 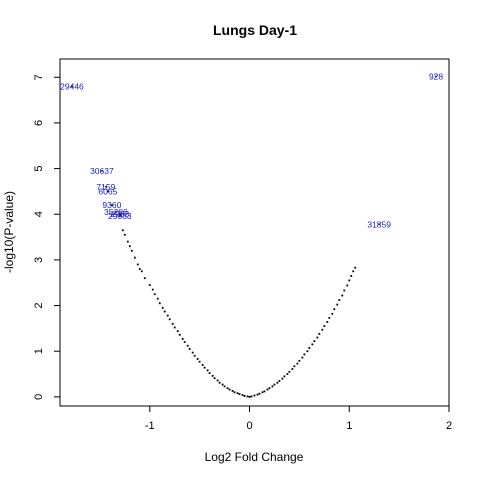 What do you see at coordinates (72, 86) in the screenshot?
I see `gene-label: 29446` at bounding box center [72, 86].